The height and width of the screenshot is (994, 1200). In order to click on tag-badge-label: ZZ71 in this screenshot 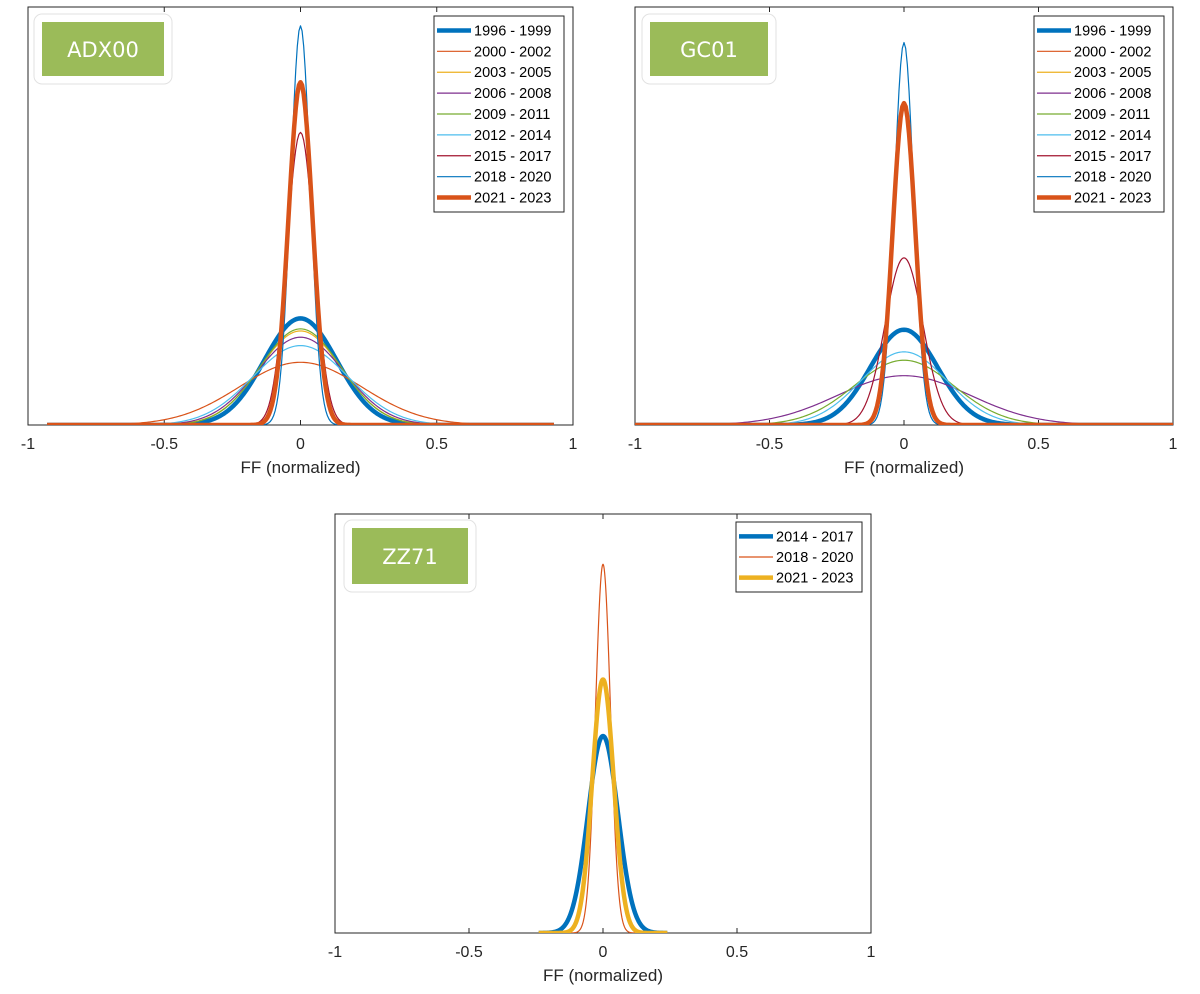, I will do `click(410, 557)`.